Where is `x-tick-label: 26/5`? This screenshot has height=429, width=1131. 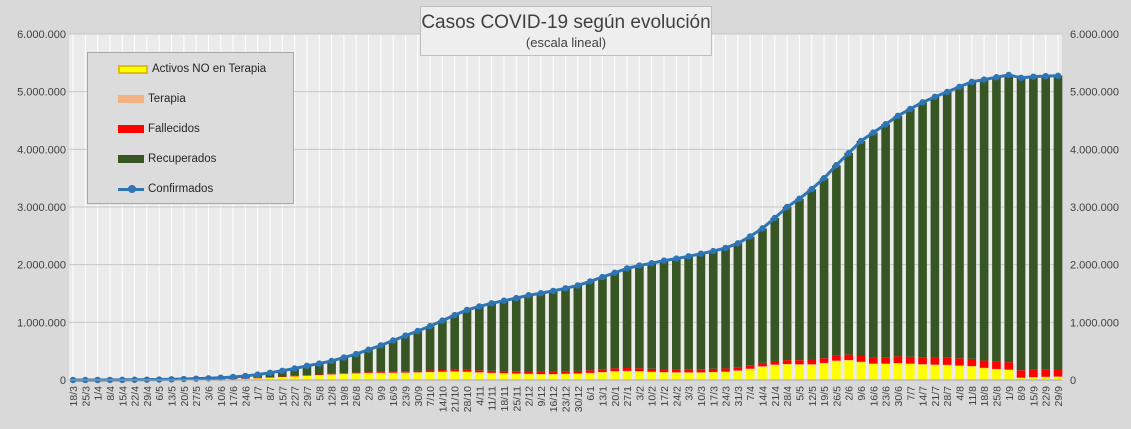 x-tick-label: 26/5 is located at coordinates (837, 396).